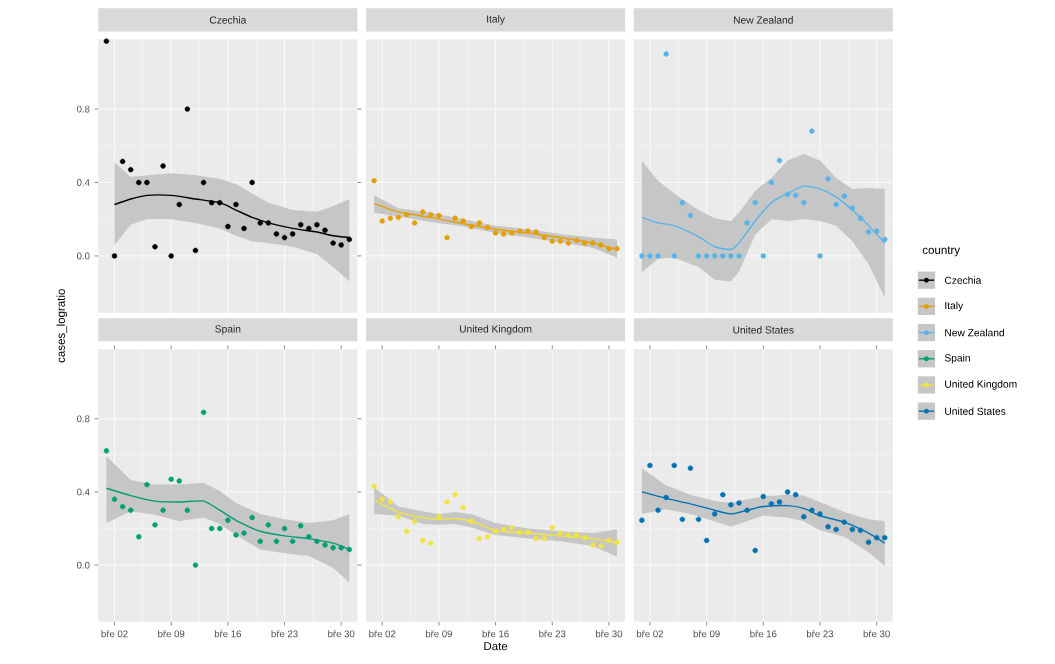 The image size is (1055, 664). I want to click on x-tick-label: bře 02, so click(114, 634).